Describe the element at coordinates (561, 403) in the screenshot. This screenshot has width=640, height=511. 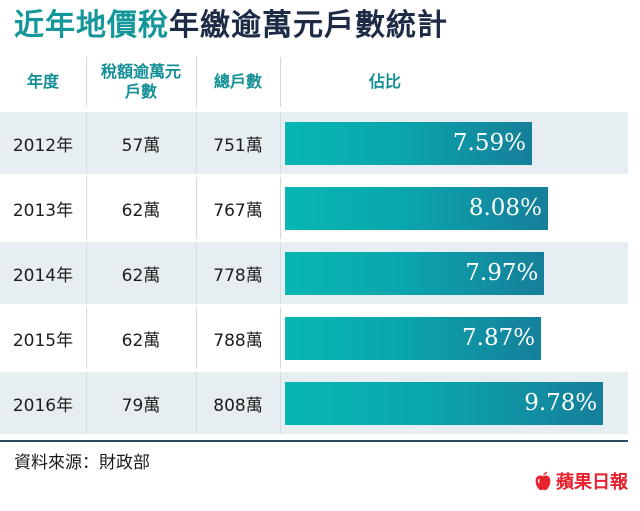
I see `ratio-bar-label: 9.78%` at that location.